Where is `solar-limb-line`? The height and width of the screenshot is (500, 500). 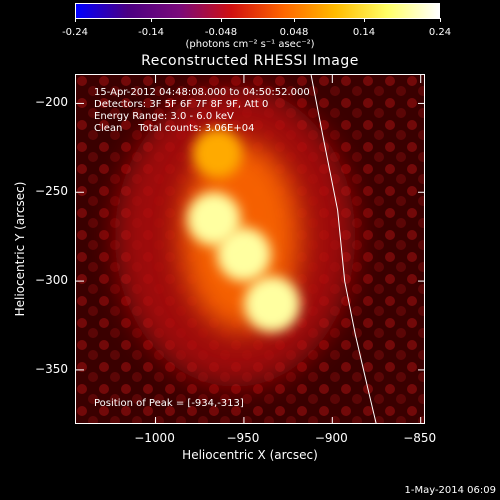
solar-limb-line is located at coordinates (343, 249).